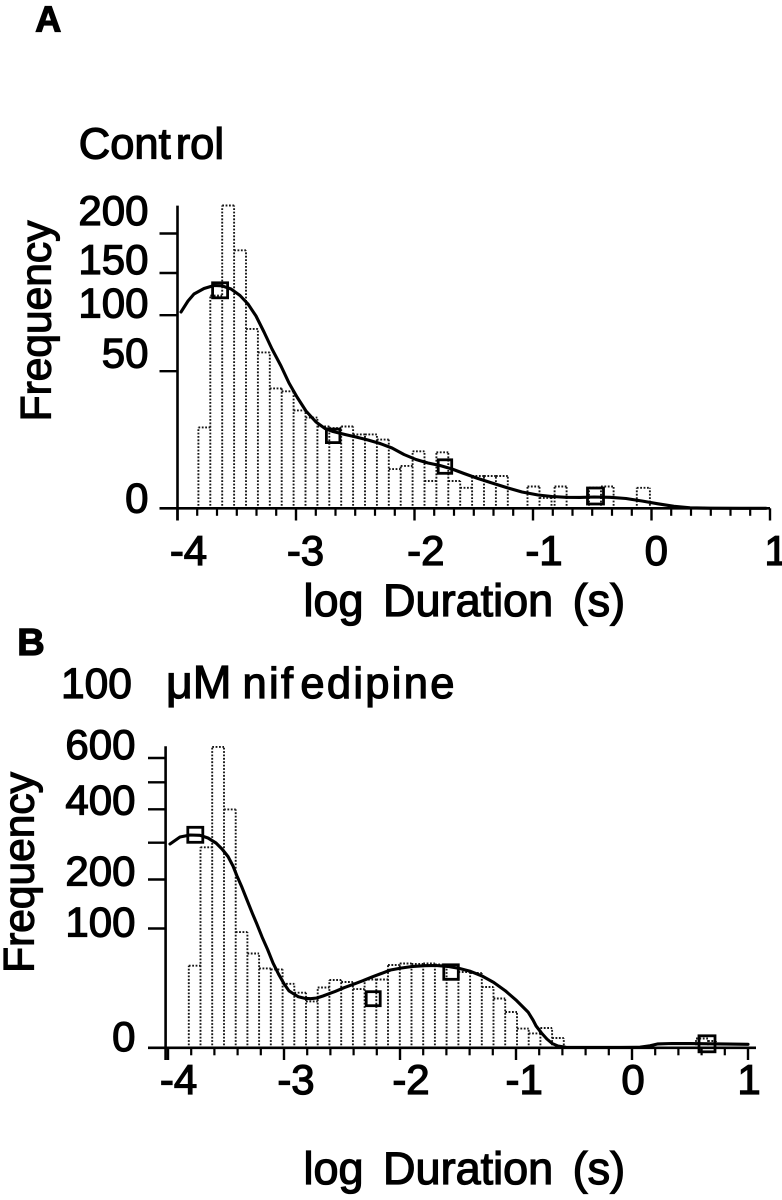 The height and width of the screenshot is (1200, 782). Describe the element at coordinates (113, 259) in the screenshot. I see `svg-text: 150` at that location.